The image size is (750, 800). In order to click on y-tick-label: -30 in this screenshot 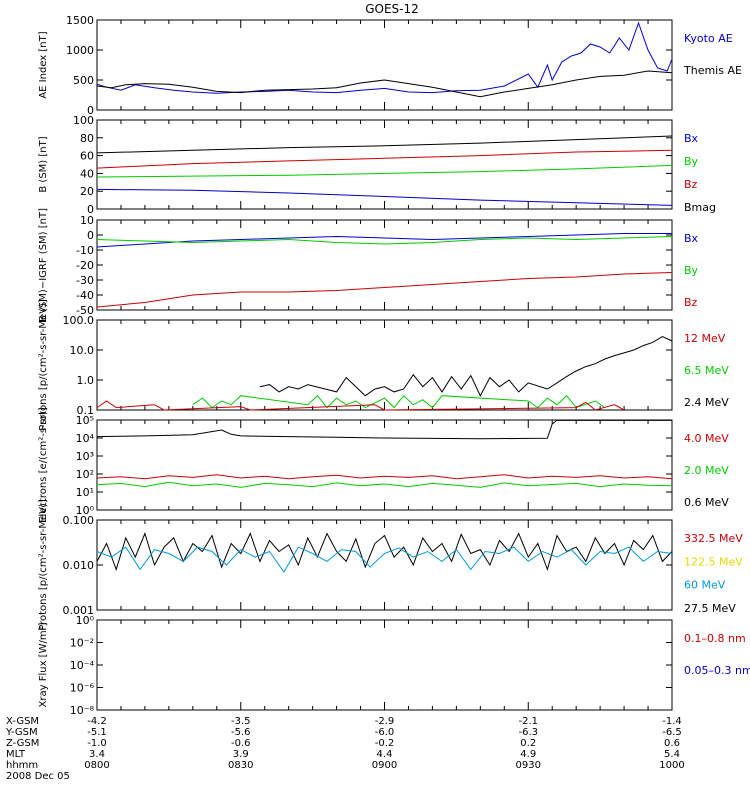, I will do `click(85, 280)`.